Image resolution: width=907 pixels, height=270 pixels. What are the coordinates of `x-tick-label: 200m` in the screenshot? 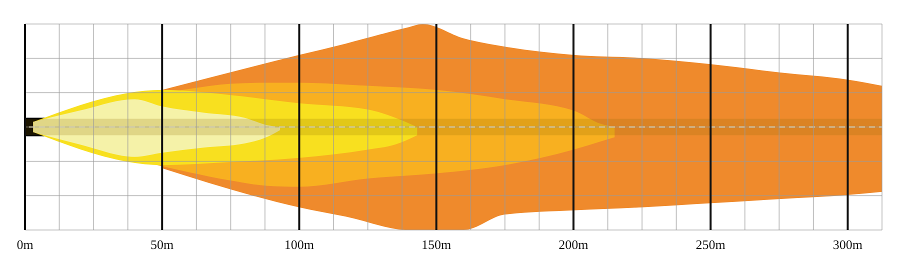 It's located at (573, 244).